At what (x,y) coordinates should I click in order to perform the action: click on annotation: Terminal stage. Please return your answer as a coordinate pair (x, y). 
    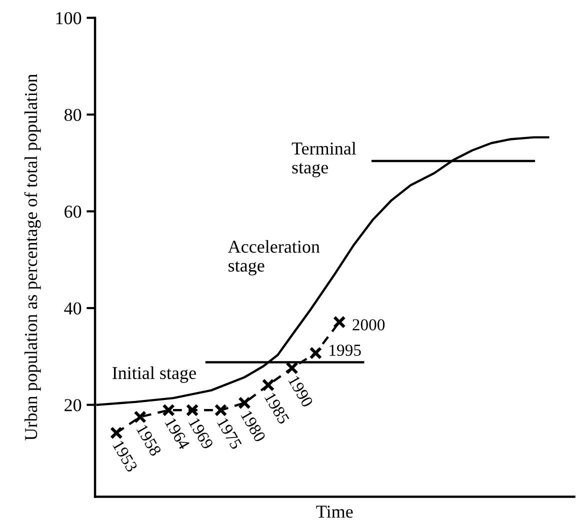
    Looking at the image, I should click on (324, 160).